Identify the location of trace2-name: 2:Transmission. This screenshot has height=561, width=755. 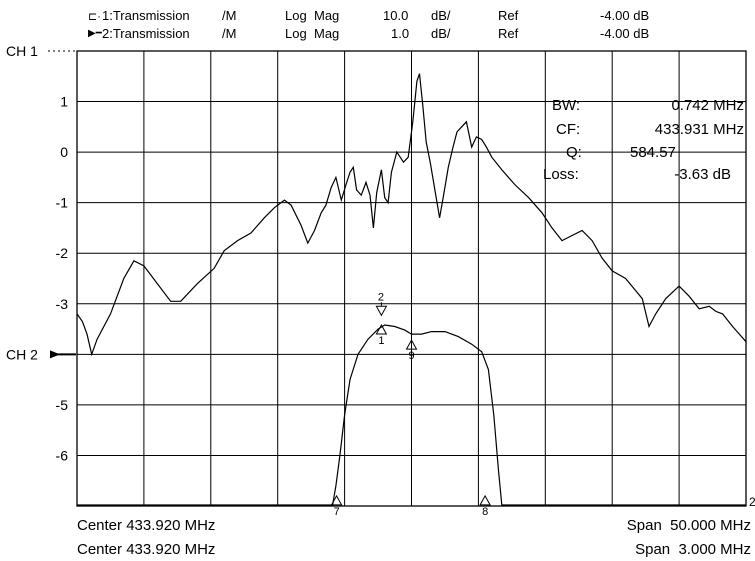
(146, 33).